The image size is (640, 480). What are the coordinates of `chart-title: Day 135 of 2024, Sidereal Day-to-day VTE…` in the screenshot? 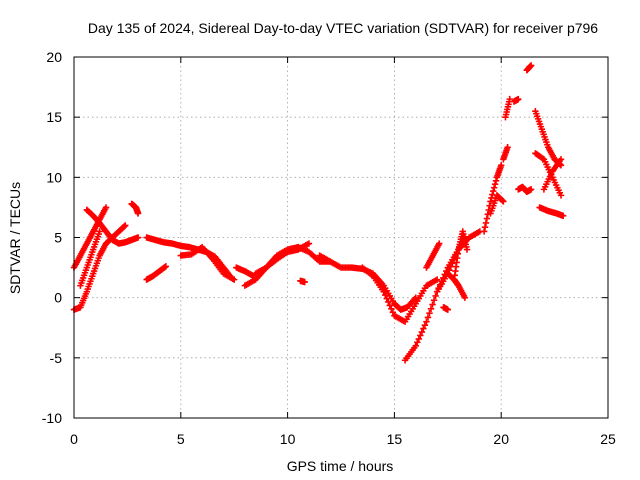 It's located at (343, 28).